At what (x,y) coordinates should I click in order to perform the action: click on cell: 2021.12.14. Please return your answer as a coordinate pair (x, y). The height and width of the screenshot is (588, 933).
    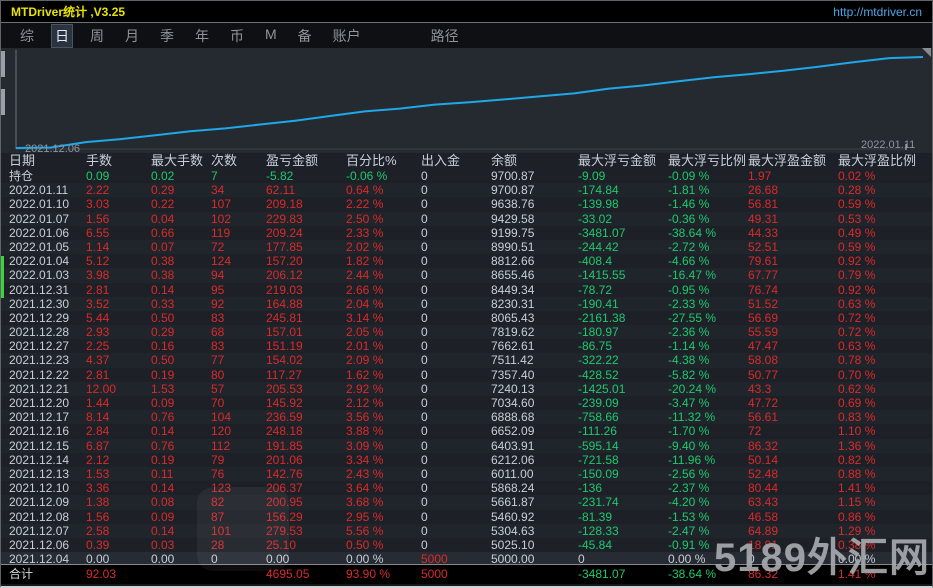
    Looking at the image, I should click on (39, 459).